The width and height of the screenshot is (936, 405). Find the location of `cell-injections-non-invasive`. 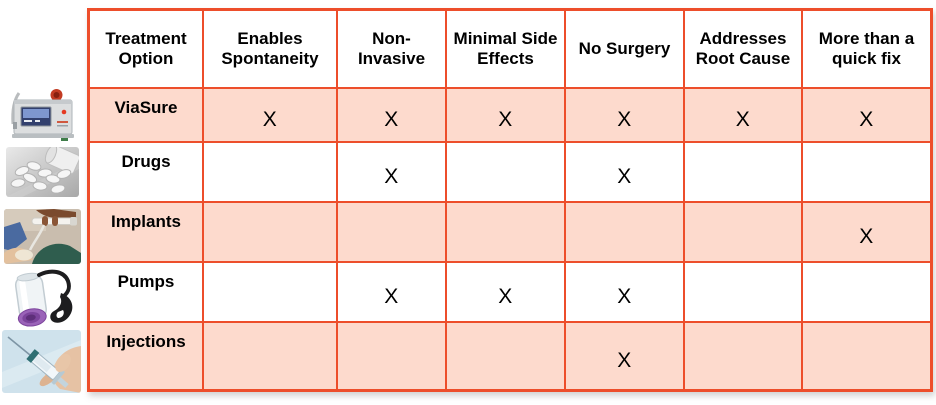

cell-injections-non-invasive is located at coordinates (392, 356).